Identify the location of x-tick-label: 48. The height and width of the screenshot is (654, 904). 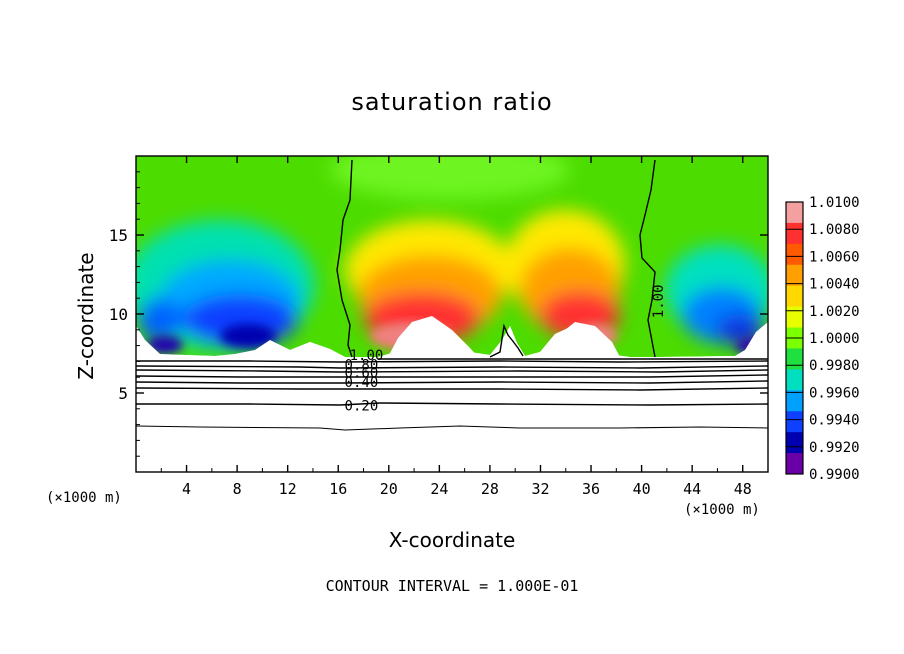
(743, 489).